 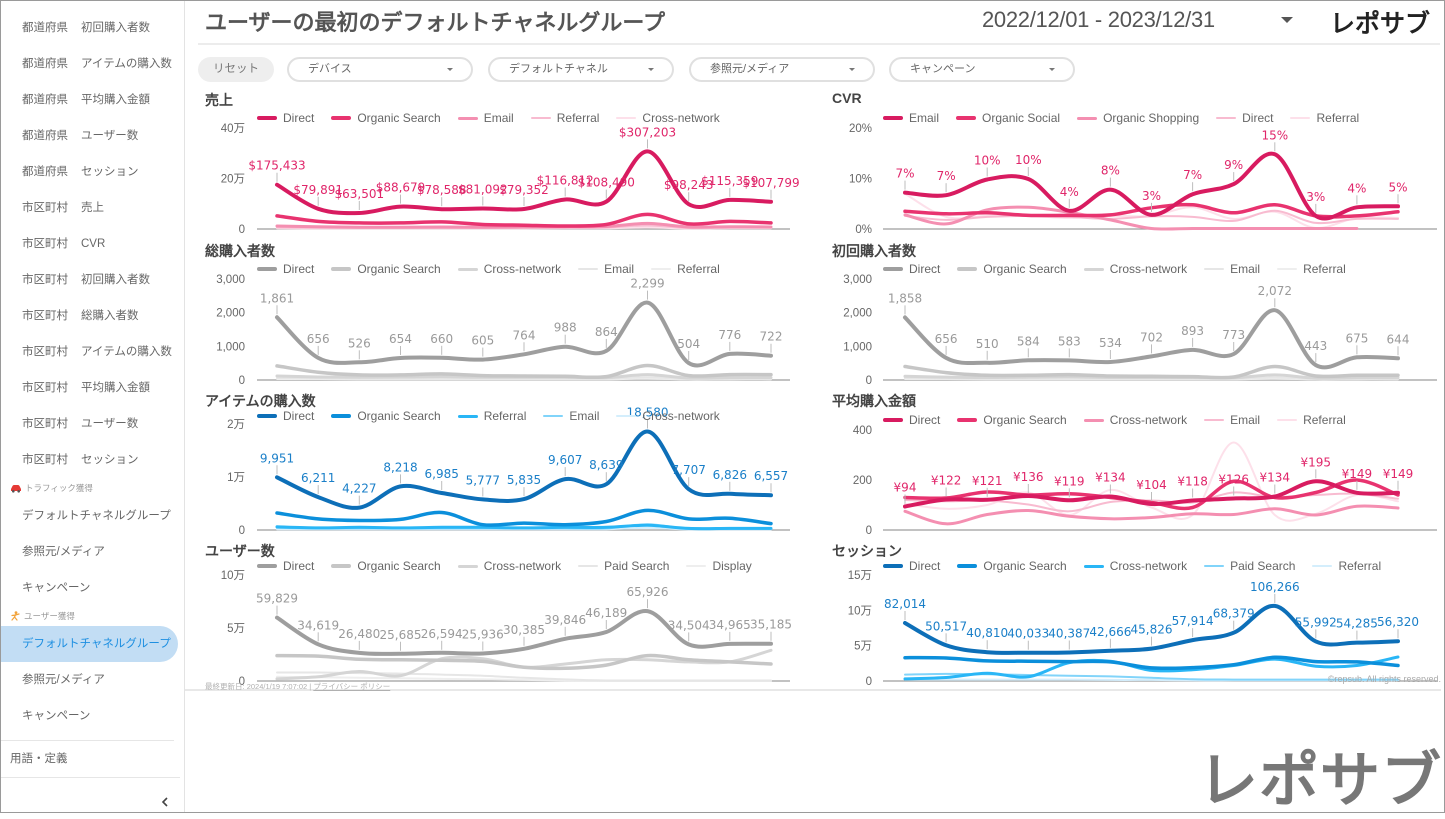 I want to click on sidebar-item: 都道府県 平均購入金額, so click(x=90, y=100).